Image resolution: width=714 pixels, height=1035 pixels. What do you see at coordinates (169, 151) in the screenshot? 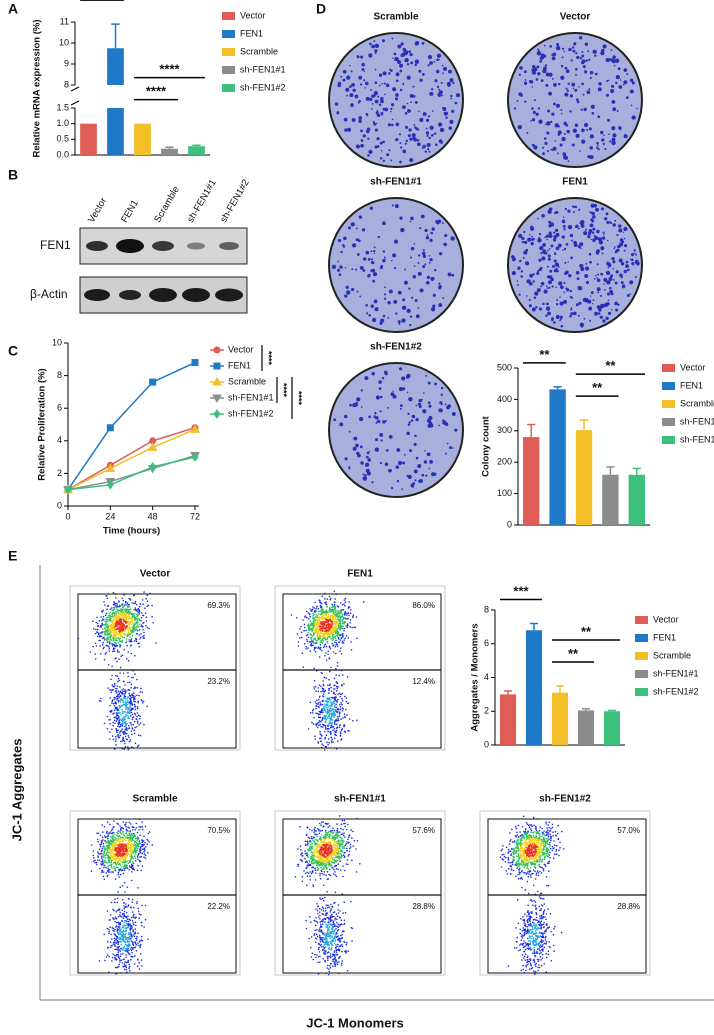
I see `bar` at bounding box center [169, 151].